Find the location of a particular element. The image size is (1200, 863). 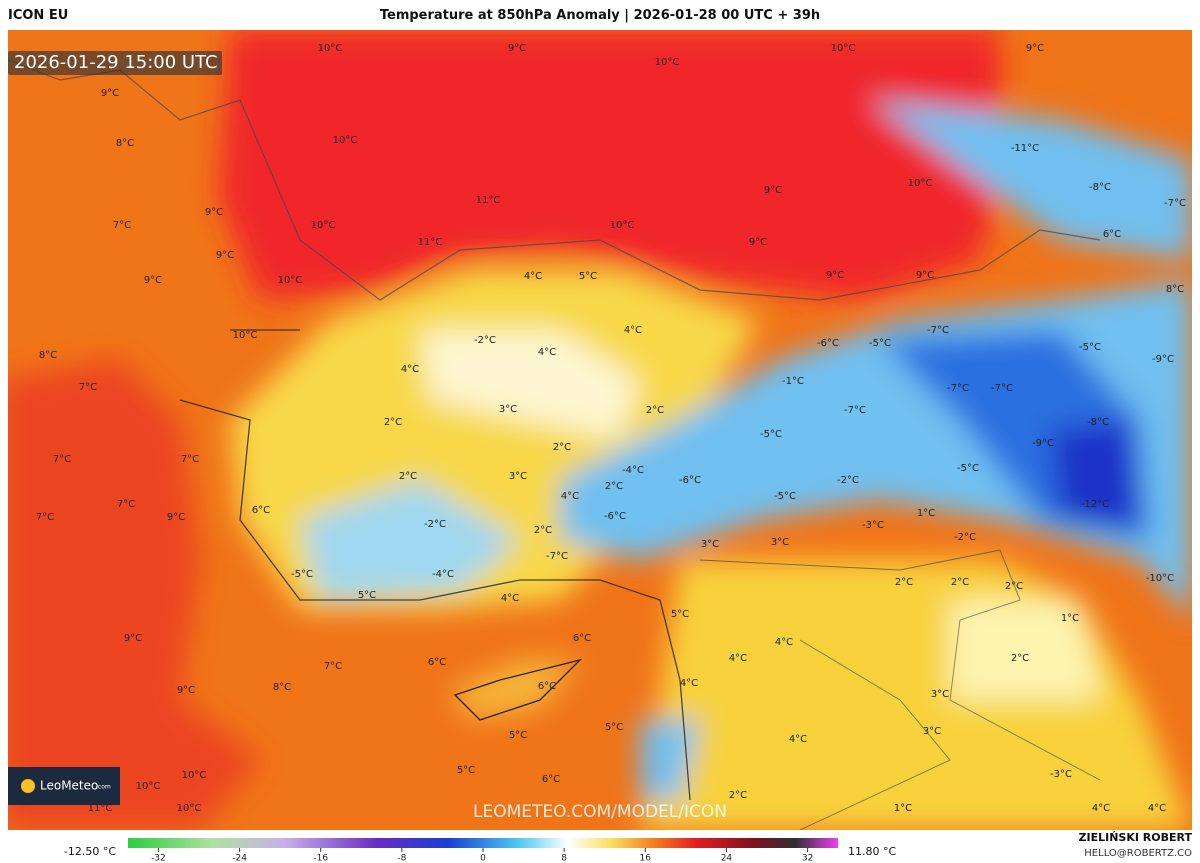

temperature-label: -8°C is located at coordinates (1098, 422).